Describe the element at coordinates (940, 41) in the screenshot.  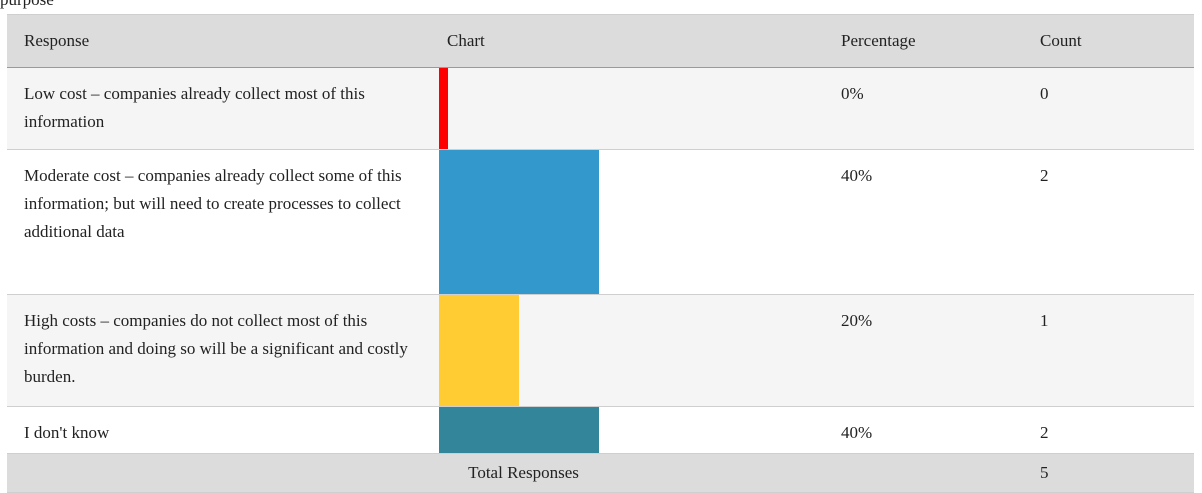
I see `percentage-column-header: Percentage` at that location.